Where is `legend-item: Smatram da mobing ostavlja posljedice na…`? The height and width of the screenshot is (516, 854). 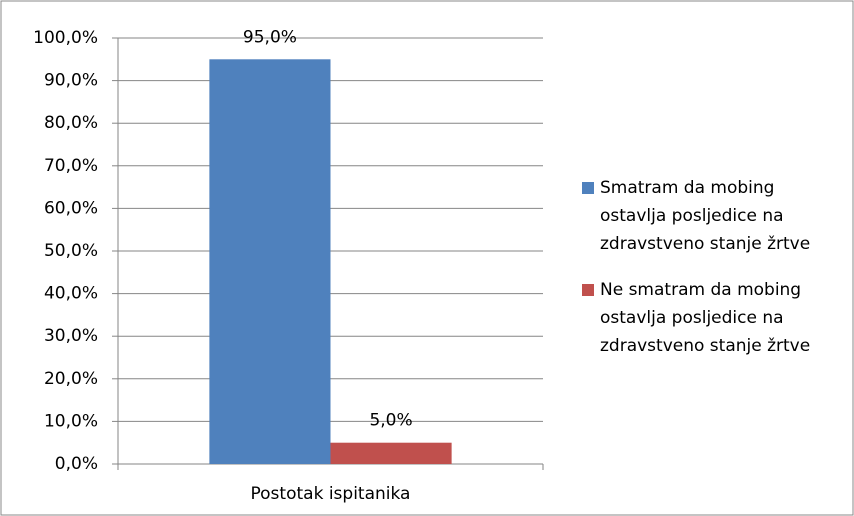 legend-item: Smatram da mobing ostavlja posljedice na… is located at coordinates (713, 216).